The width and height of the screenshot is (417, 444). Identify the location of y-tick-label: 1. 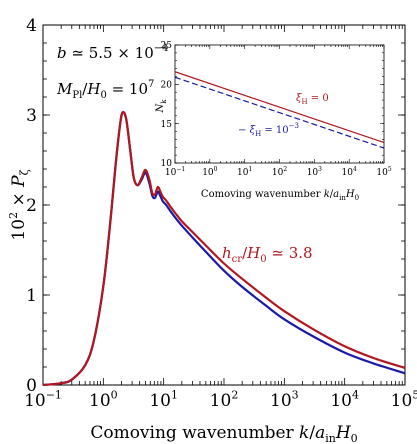
(31, 296).